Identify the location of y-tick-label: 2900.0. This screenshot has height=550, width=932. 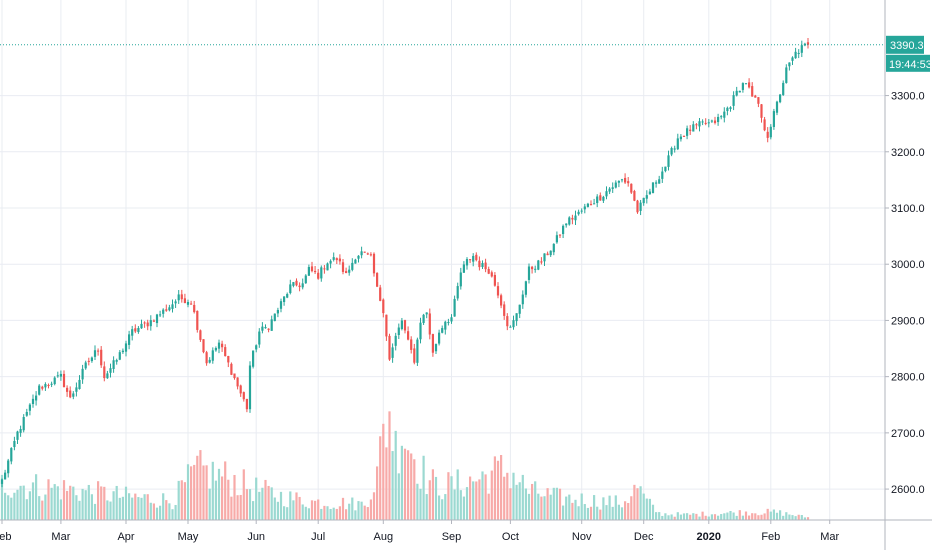
(908, 321).